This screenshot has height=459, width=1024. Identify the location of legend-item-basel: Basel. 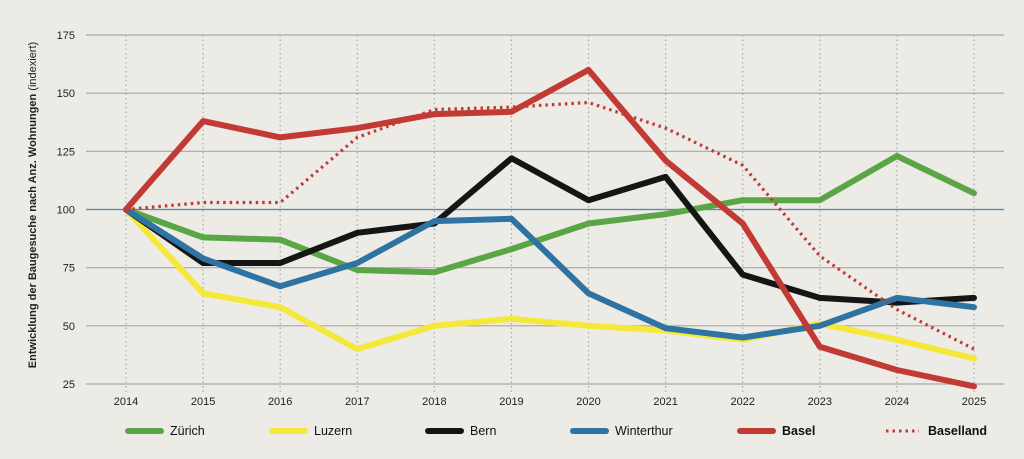
(776, 431).